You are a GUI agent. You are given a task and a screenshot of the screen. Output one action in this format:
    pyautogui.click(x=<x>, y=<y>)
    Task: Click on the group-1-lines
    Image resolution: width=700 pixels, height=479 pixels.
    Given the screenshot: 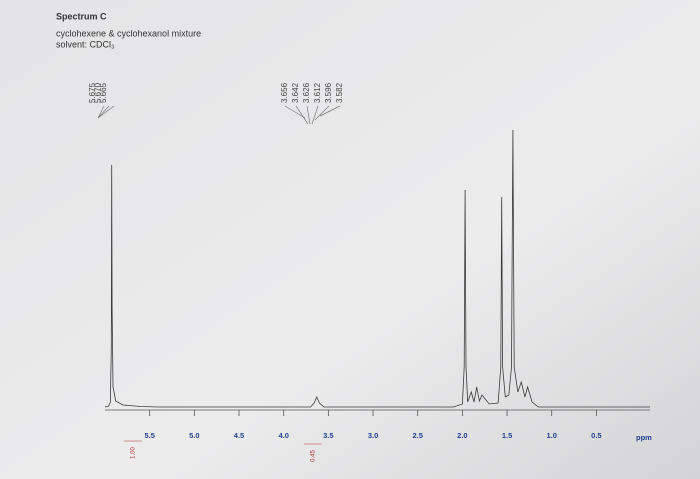 What is the action you would take?
    pyautogui.click(x=106, y=112)
    